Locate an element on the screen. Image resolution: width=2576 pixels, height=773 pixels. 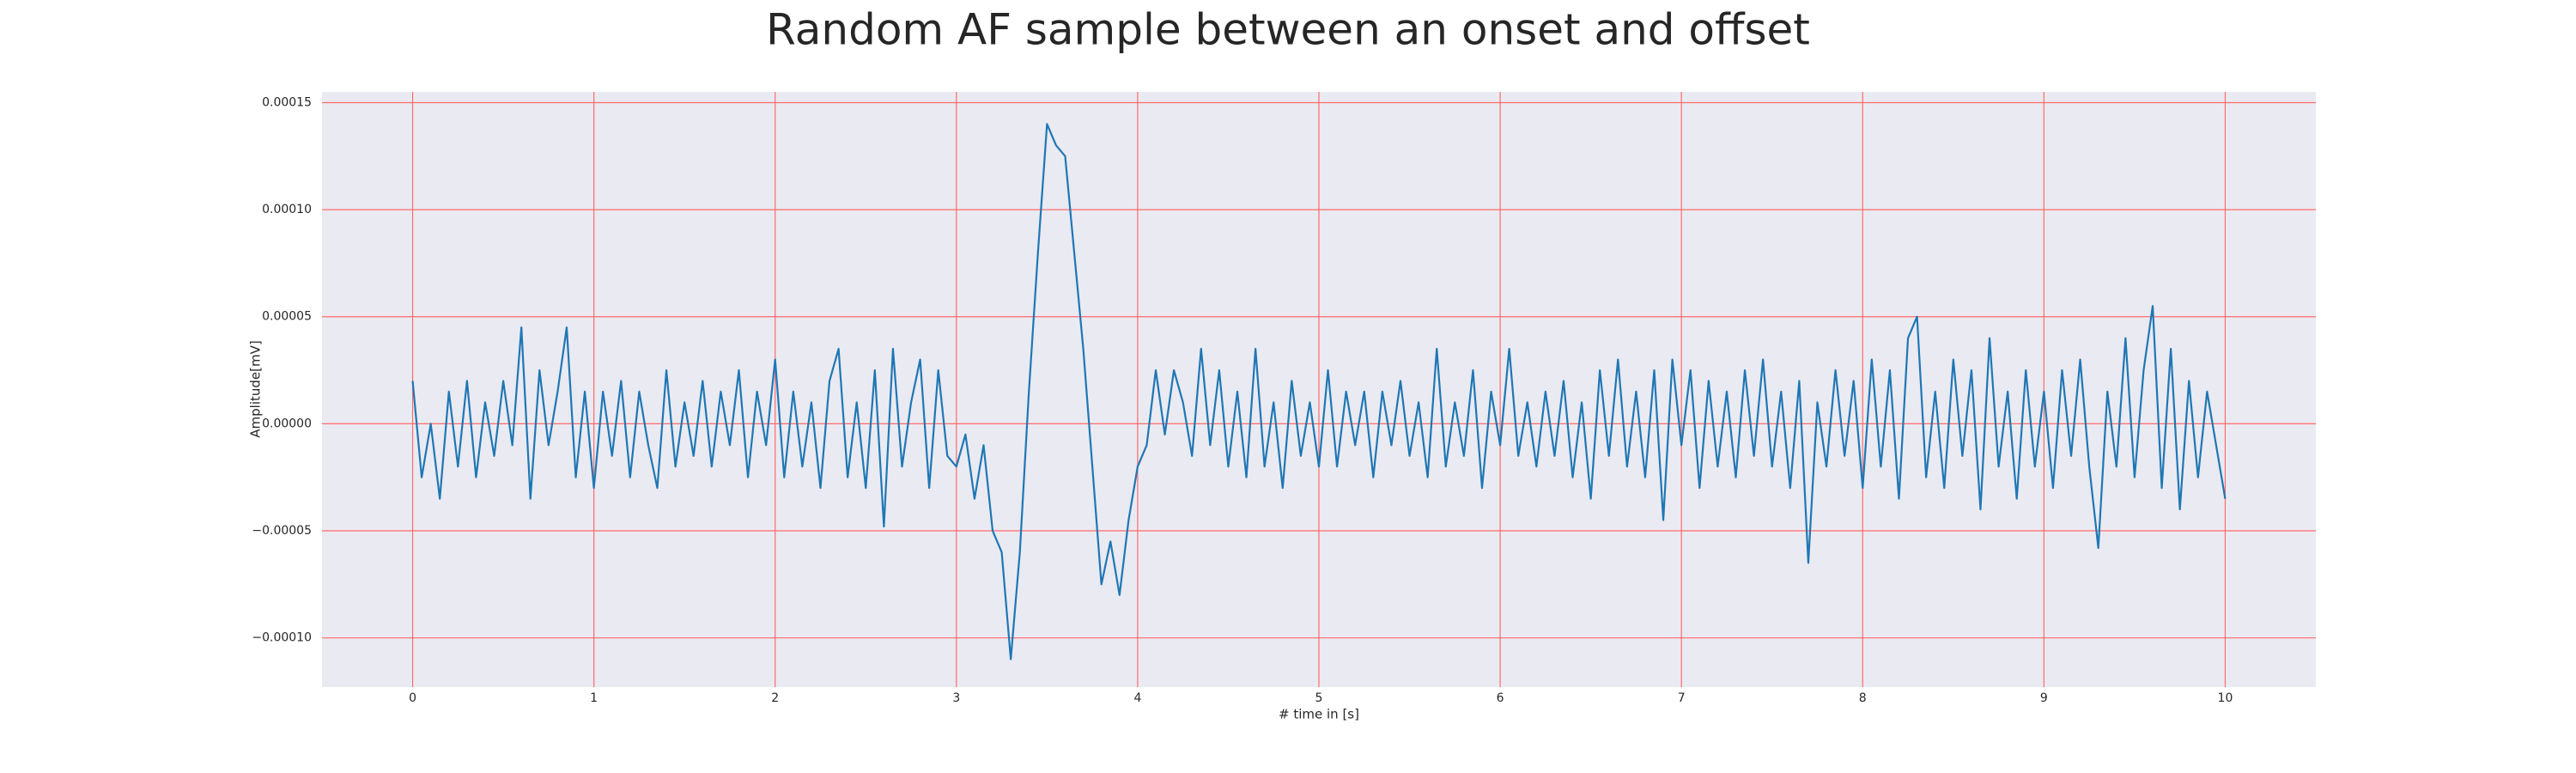
y-tick-label: 0.00015 is located at coordinates (287, 102).